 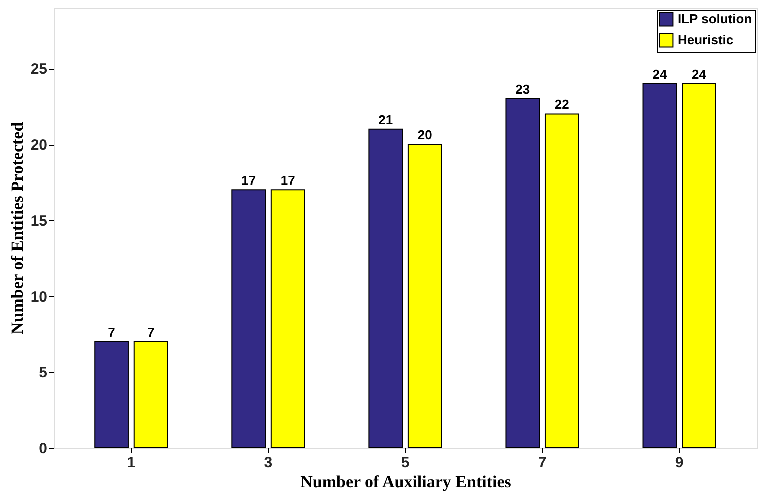 I want to click on x-axis-title: Number of Auxiliary Entities, so click(x=406, y=482).